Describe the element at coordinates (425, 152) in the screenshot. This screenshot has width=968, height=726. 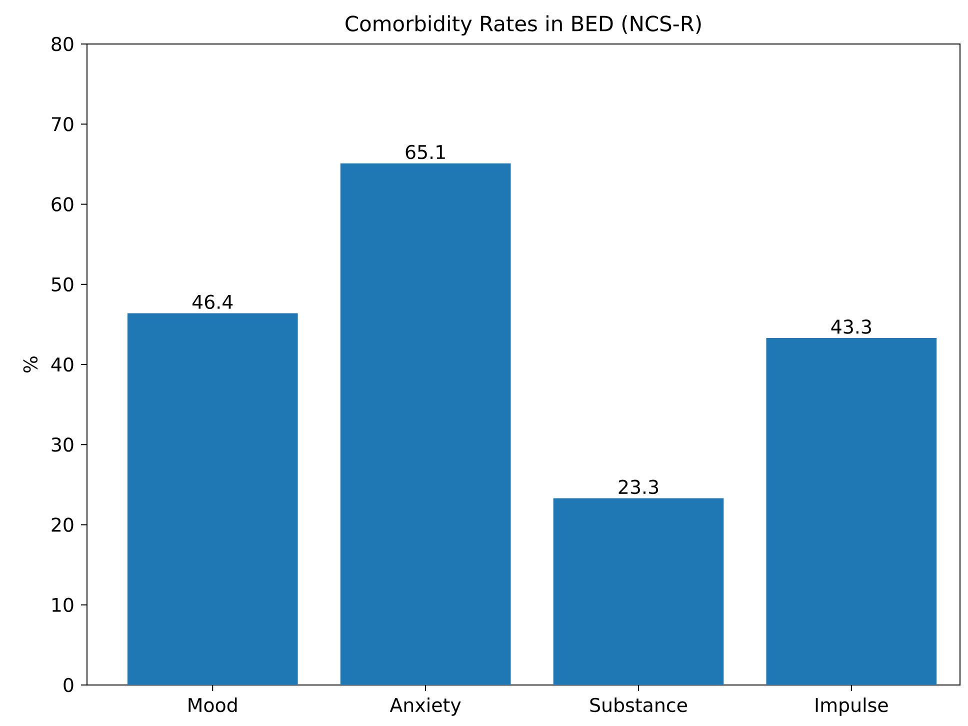
I see `data-label: 65.1` at that location.